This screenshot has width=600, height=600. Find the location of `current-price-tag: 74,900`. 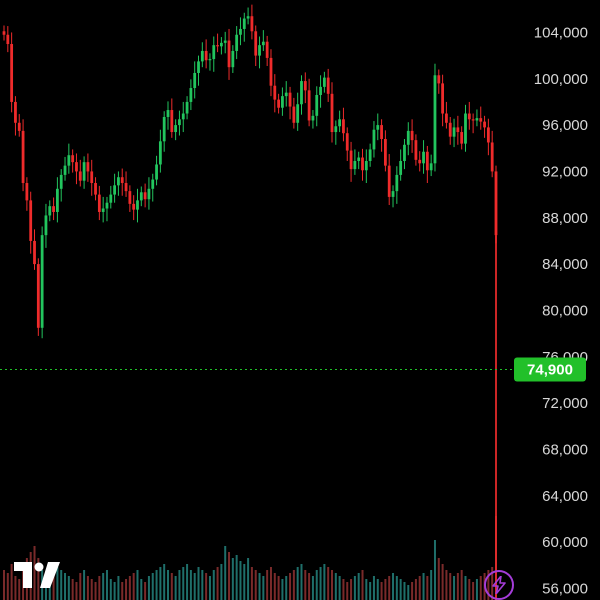

current-price-tag: 74,900 is located at coordinates (550, 369).